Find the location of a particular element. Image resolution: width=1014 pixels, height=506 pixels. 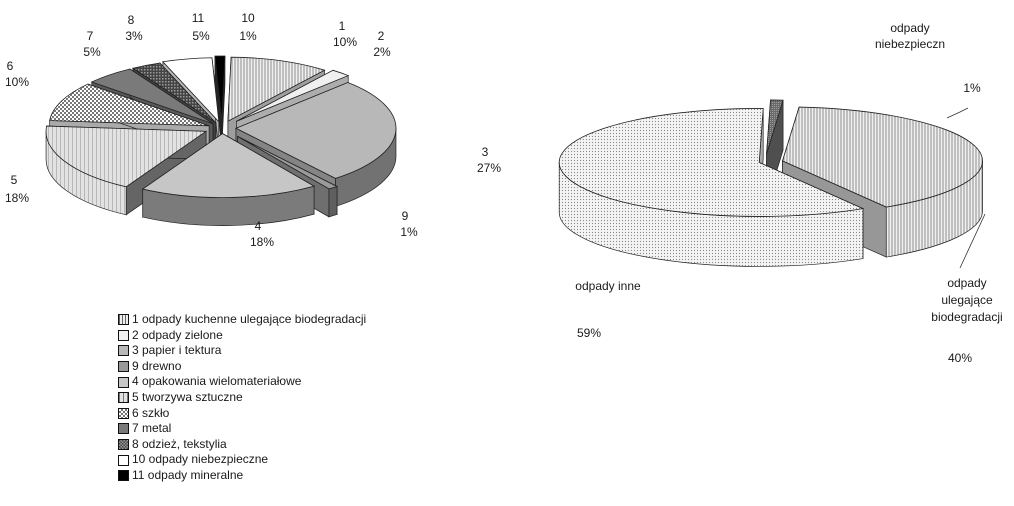

slice-value-odpady-niebezpieczn: 1% is located at coordinates (972, 88).